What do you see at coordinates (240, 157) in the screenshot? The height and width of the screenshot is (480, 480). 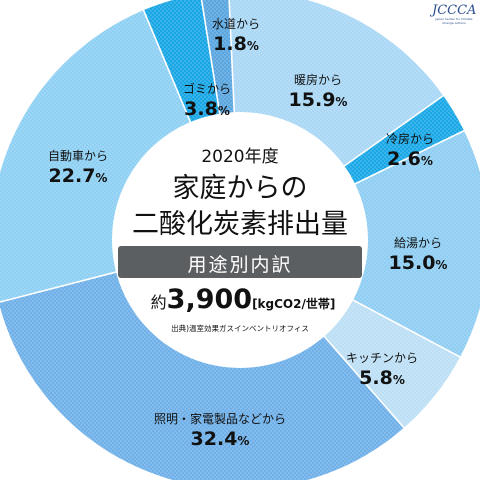 I see `chart-year: 2020年度` at bounding box center [240, 157].